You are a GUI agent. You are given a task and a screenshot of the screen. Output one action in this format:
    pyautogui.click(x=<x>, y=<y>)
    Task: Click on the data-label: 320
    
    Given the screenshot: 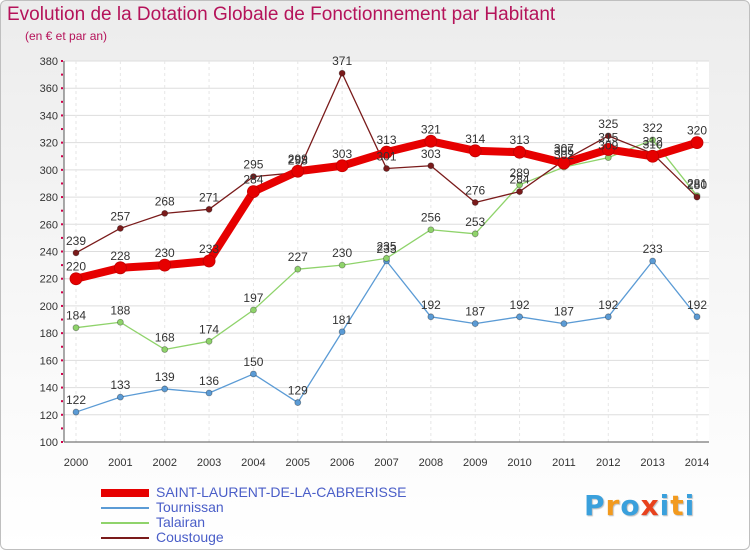 What is the action you would take?
    pyautogui.click(x=697, y=131)
    